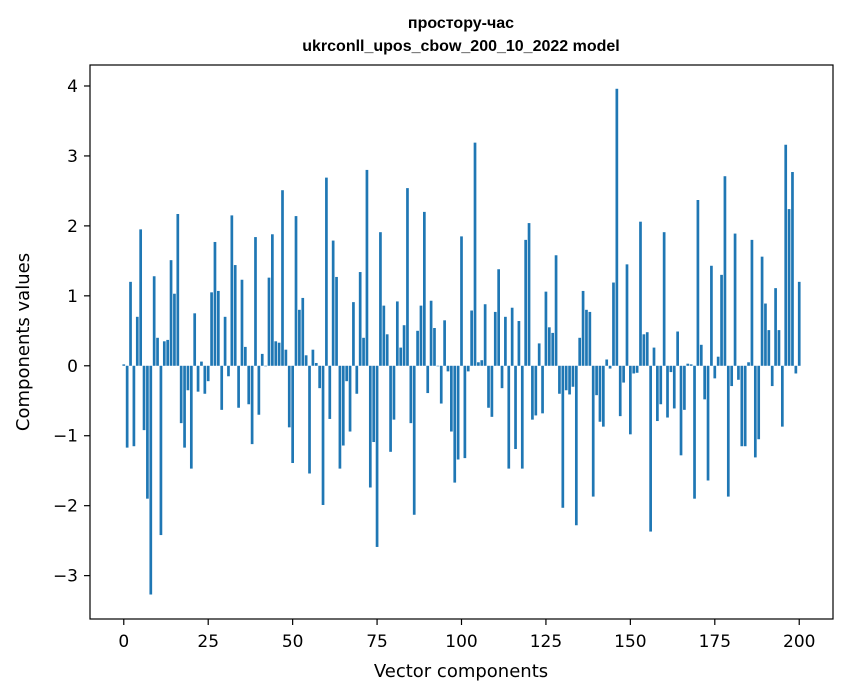  I want to click on y-tick-label: −2, so click(65, 507).